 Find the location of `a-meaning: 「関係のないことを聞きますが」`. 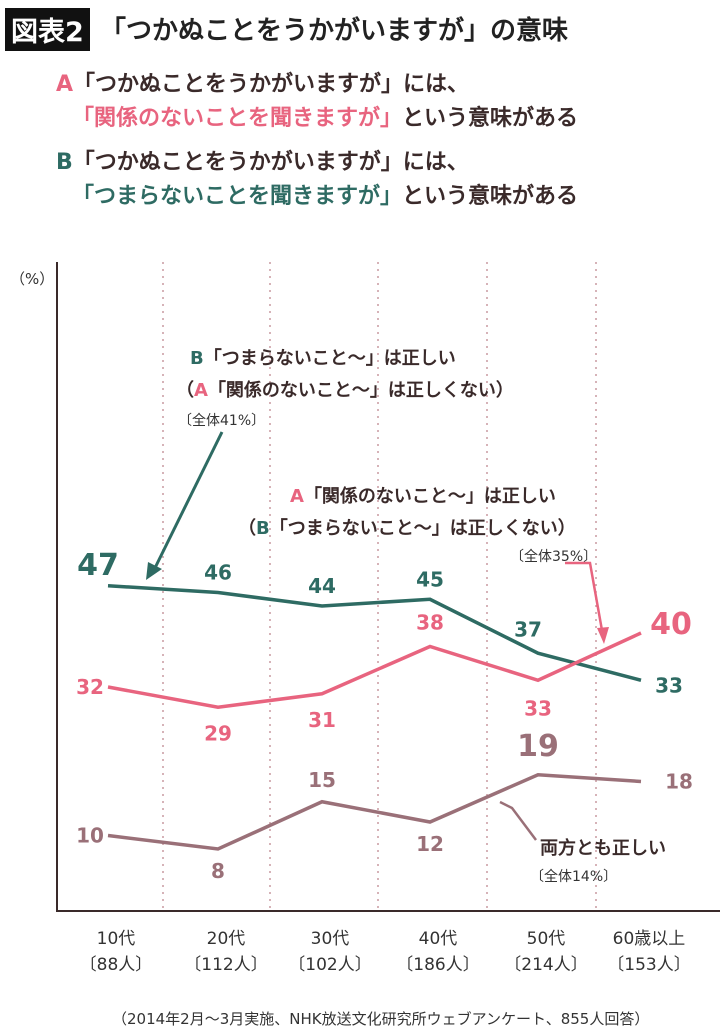

a-meaning: 「関係のないことを聞きますが」 is located at coordinates (237, 118).